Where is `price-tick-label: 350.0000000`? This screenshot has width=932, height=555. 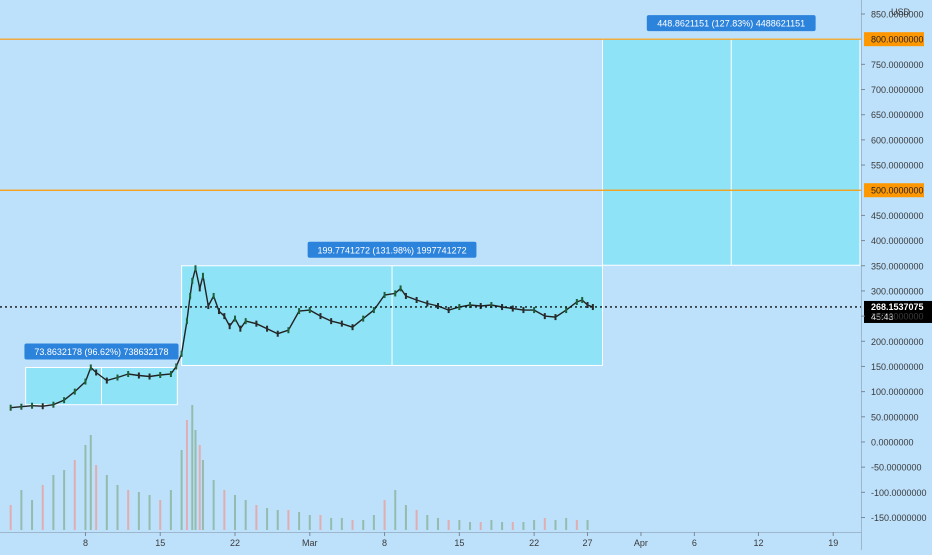 price-tick-label: 350.0000000 is located at coordinates (897, 266).